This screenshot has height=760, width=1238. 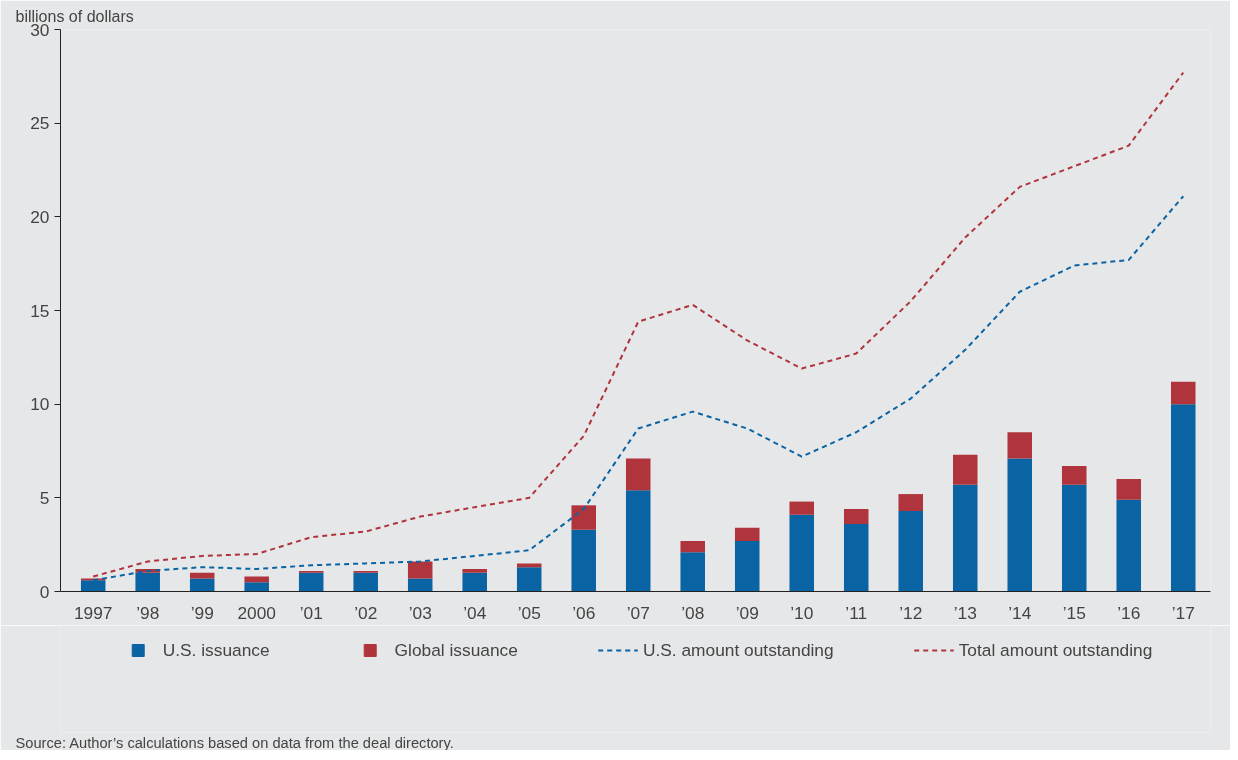 What do you see at coordinates (529, 612) in the screenshot?
I see `x-tick-label: ’05` at bounding box center [529, 612].